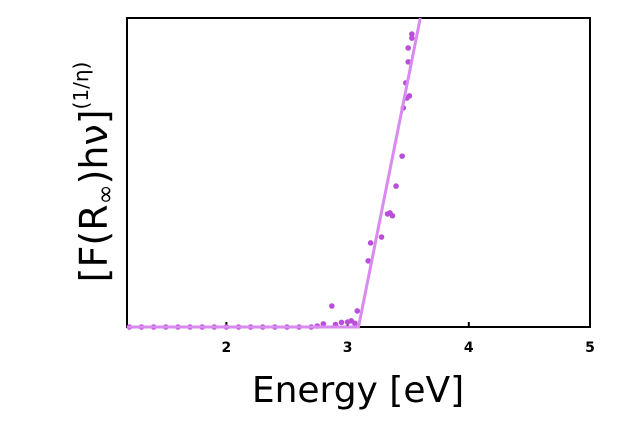  I want to click on y-axis-label: [F(R∞)hν](1/η), so click(94, 172).